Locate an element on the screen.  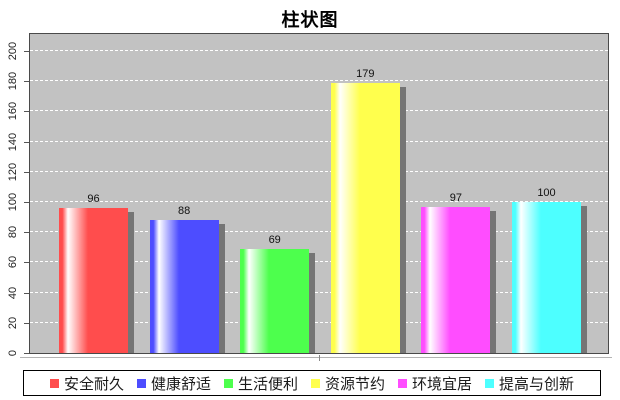
legend-item-label: 环境宜居 is located at coordinates (442, 384).